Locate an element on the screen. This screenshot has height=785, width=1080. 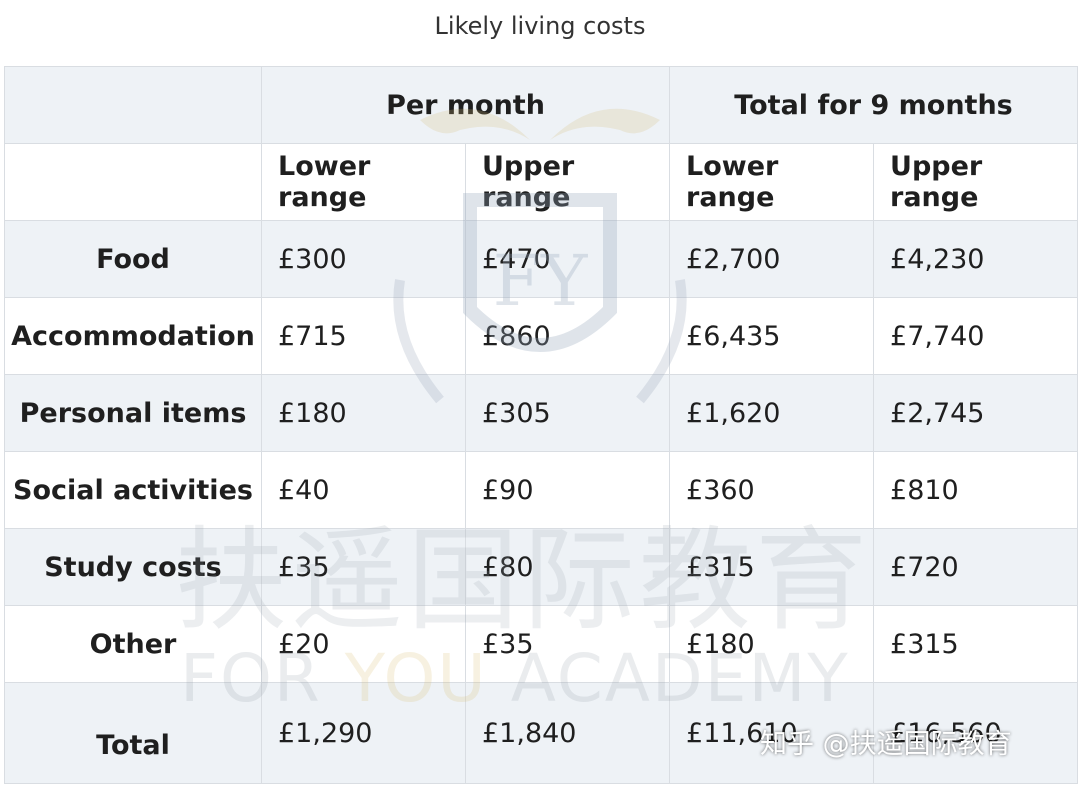
table-cell: £90 is located at coordinates (567, 490).